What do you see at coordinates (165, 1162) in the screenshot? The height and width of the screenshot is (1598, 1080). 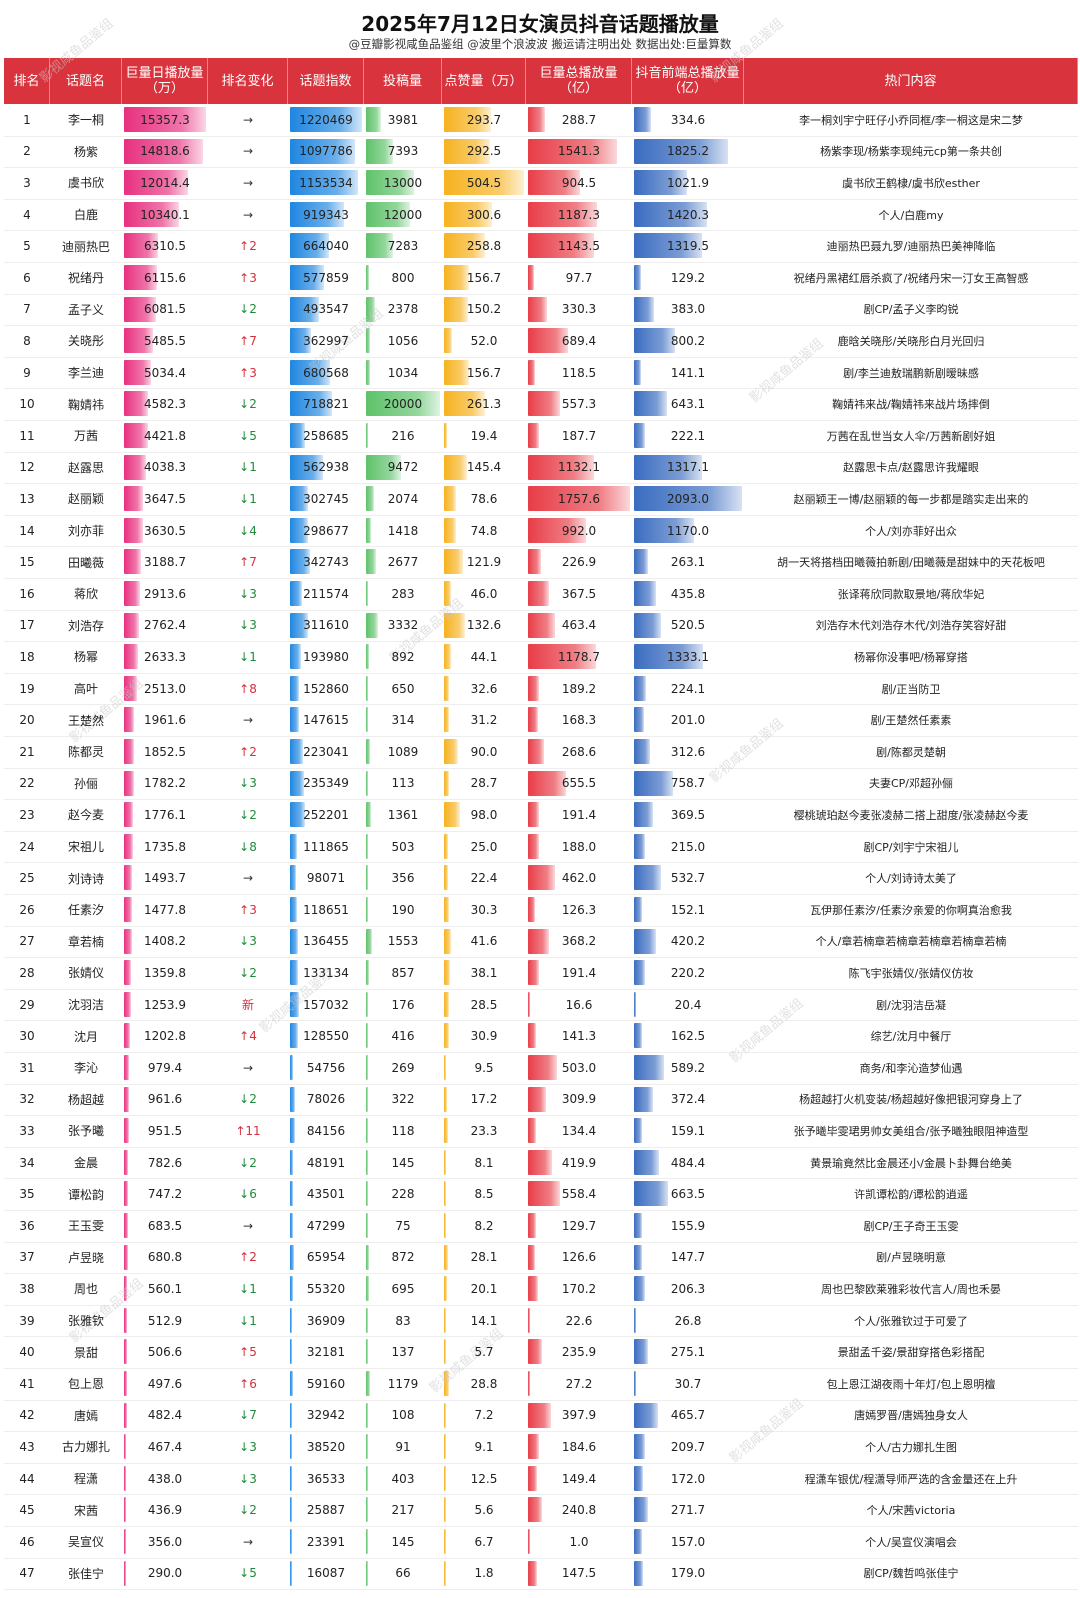 I see `value-daily: 782.6` at bounding box center [165, 1162].